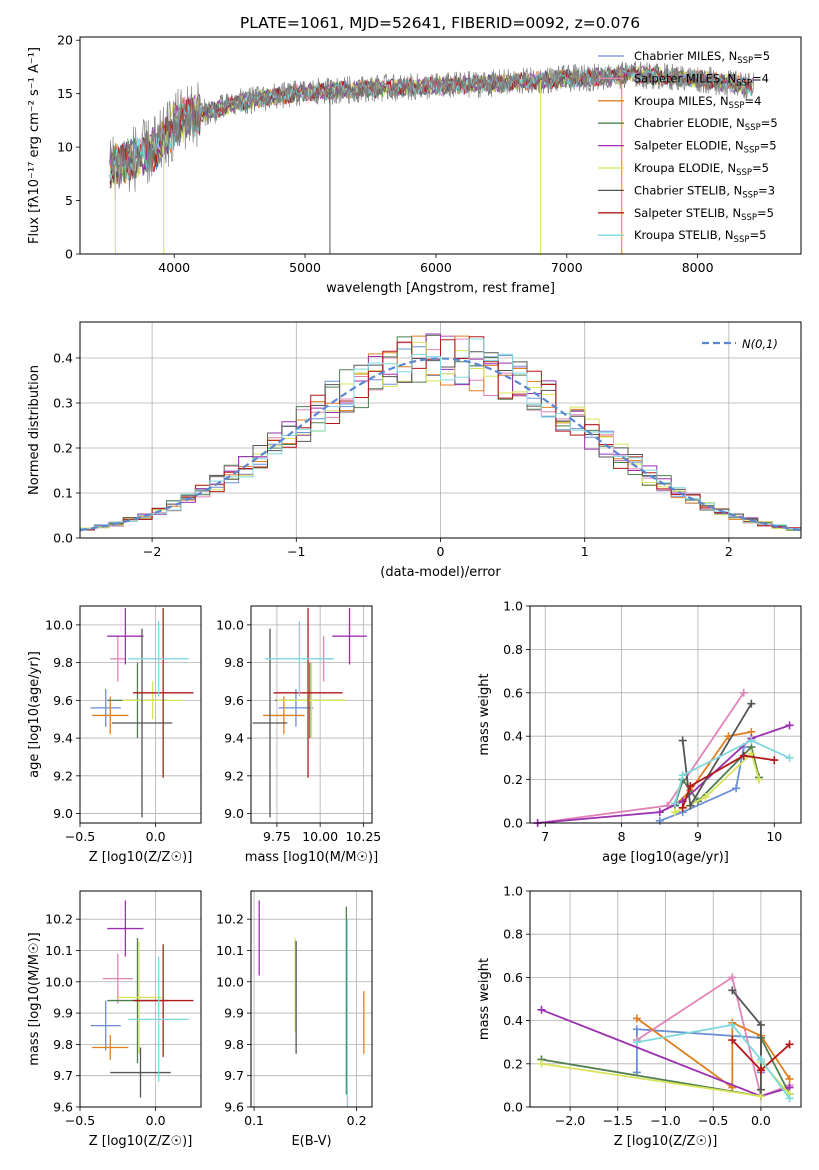  Describe the element at coordinates (174, 267) in the screenshot. I see `x-tick-label: 4000` at that location.